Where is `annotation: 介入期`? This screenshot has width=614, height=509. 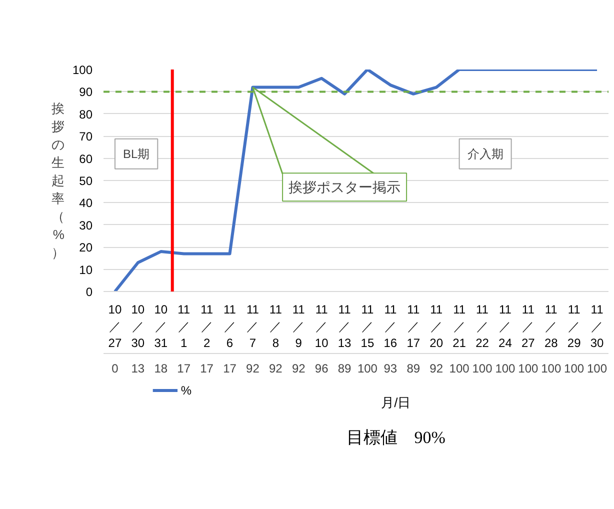 annotation: 介入期 is located at coordinates (485, 153).